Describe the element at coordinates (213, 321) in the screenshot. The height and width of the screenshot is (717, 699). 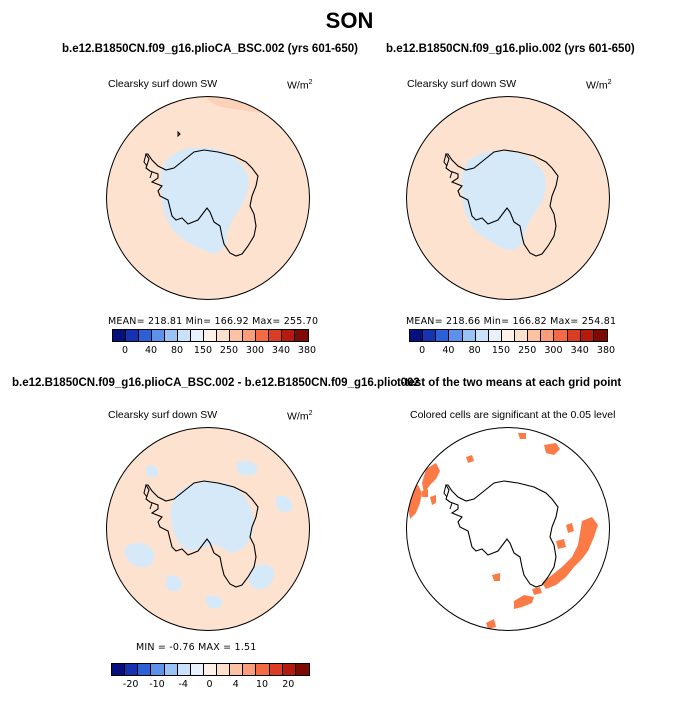
I see `panel-1-stats: MEAN= 218.81 Min= 166.92 Max= 255.70` at that location.